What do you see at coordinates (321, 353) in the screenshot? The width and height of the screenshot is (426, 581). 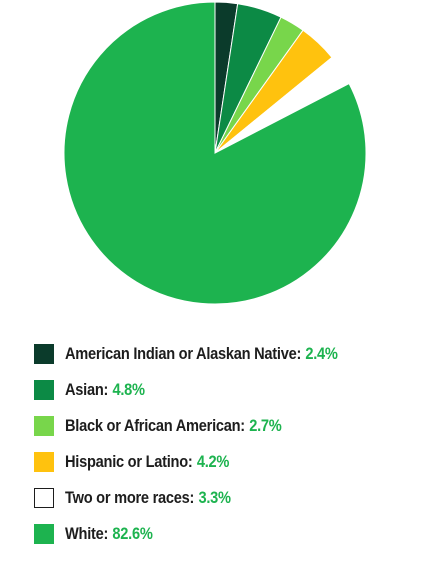 I see `legend-value: 2.4%` at bounding box center [321, 353].